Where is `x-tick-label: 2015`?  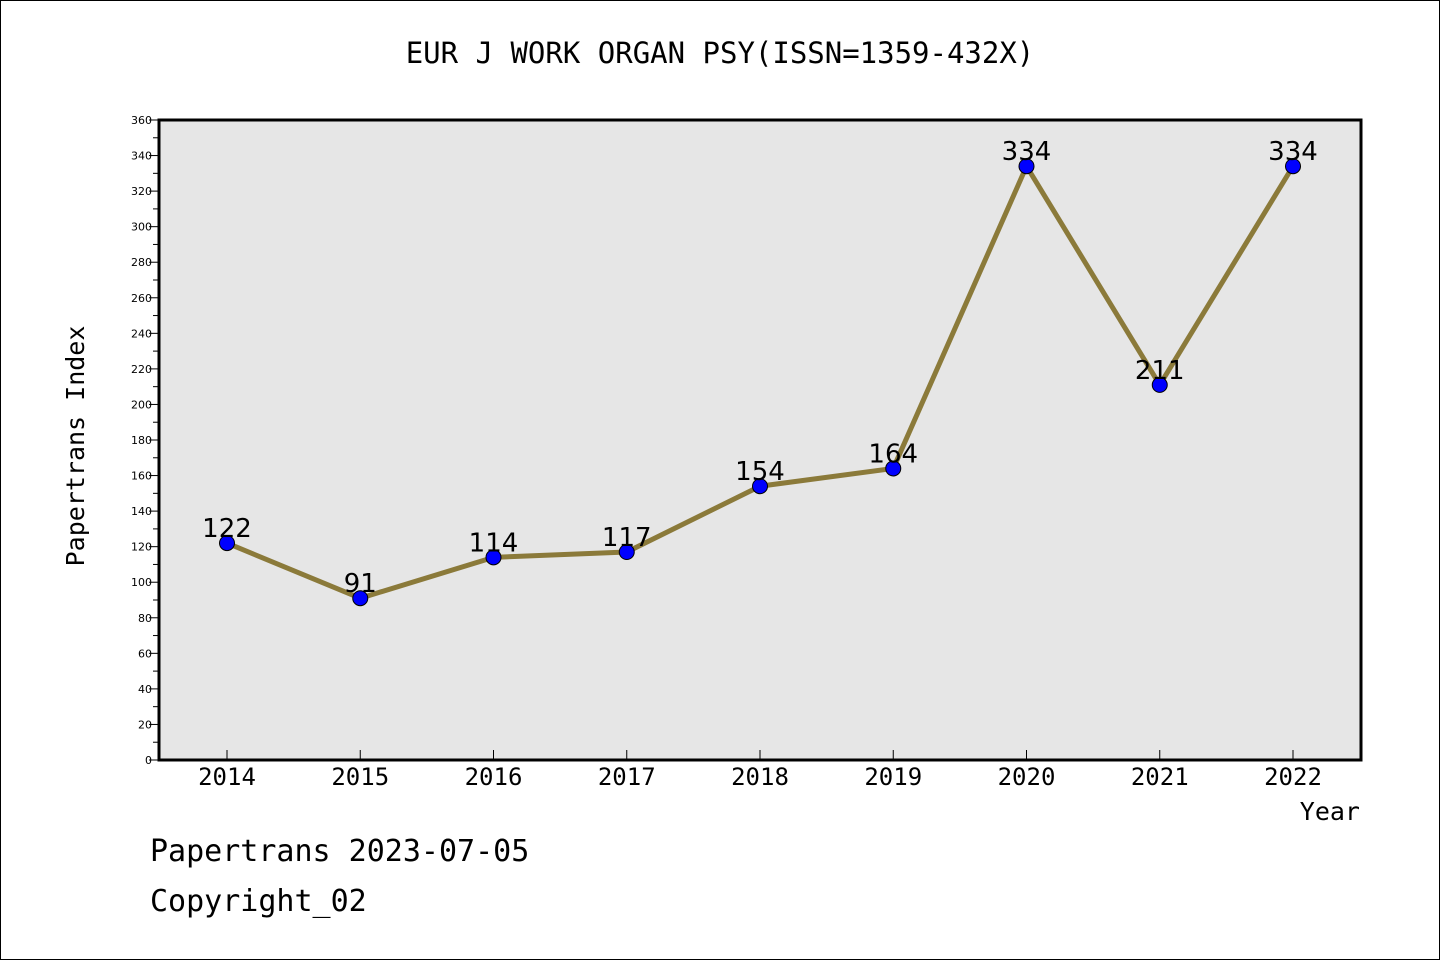
x-tick-label: 2015 is located at coordinates (360, 777).